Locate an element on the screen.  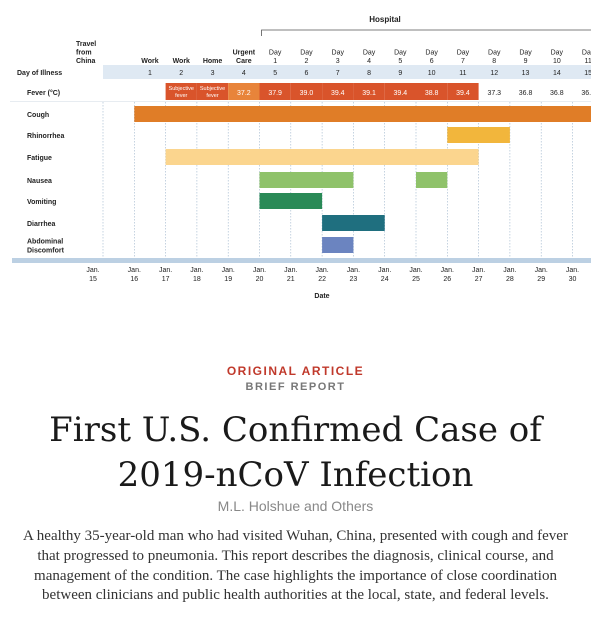
location-header: 1 is located at coordinates (275, 61).